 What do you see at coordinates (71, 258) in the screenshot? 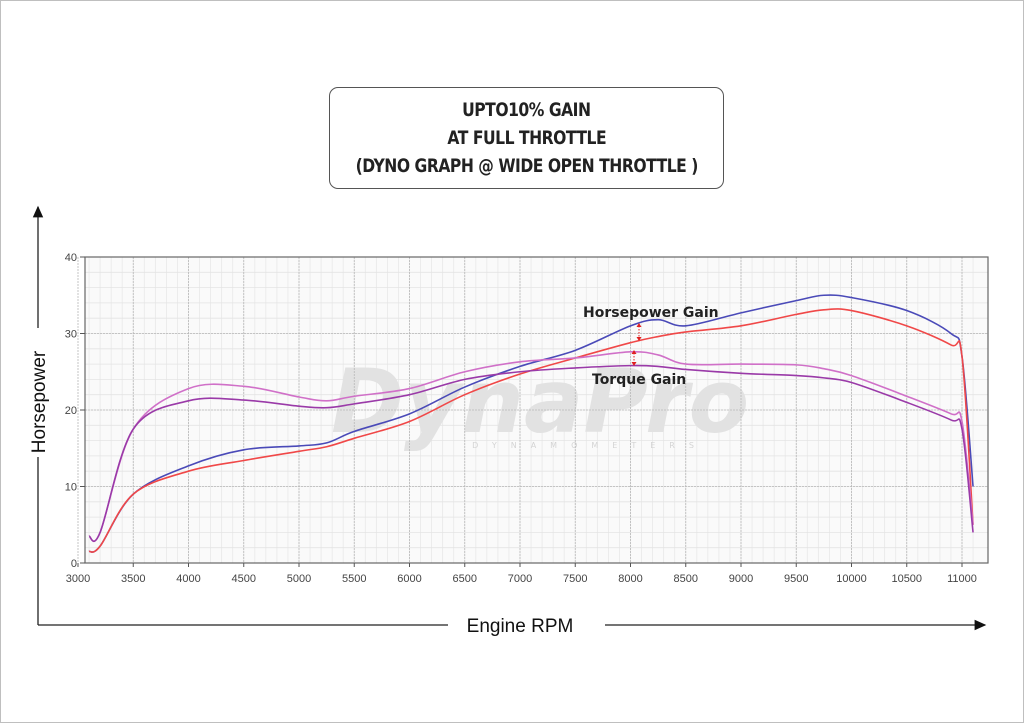
I see `y-tick-label: 40` at bounding box center [71, 258].